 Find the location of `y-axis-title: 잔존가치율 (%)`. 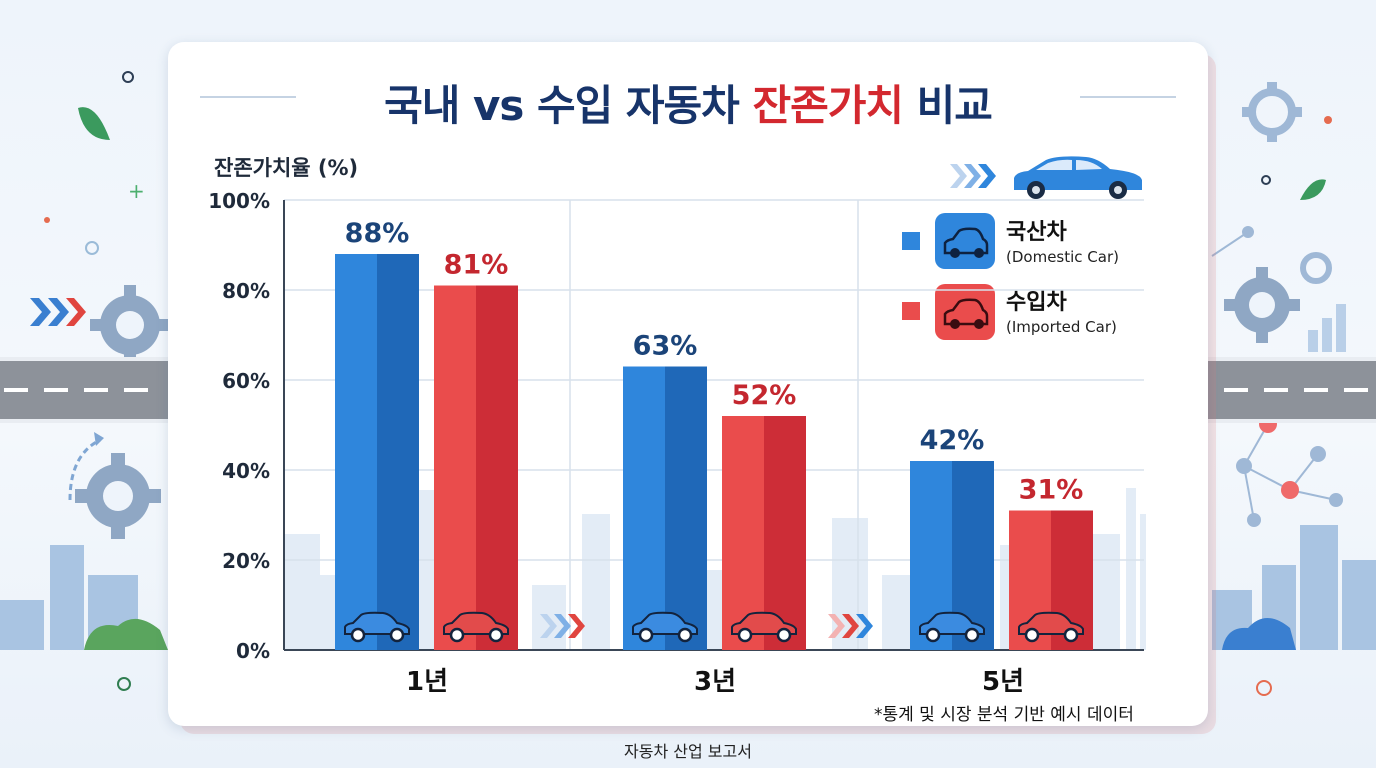

y-axis-title: 잔존가치율 (%) is located at coordinates (286, 168).